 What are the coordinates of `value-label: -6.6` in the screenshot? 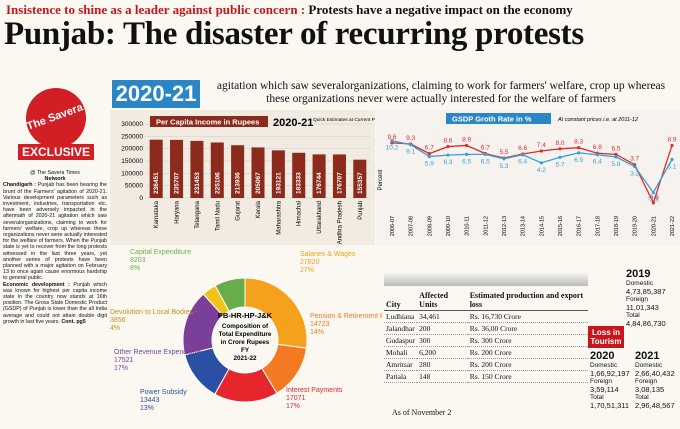 It's located at (654, 197).